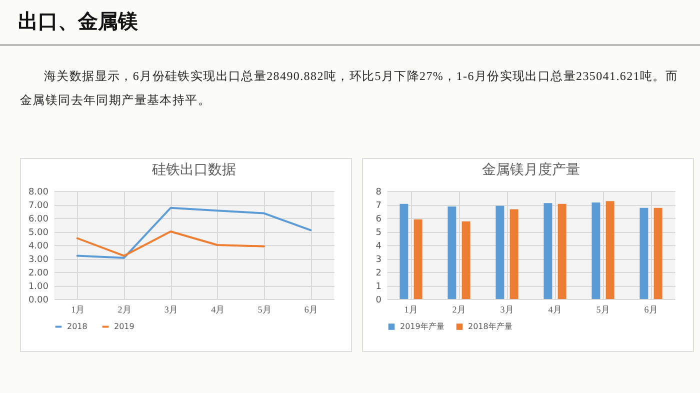  I want to click on legend-label: 2018年产量, so click(490, 326).